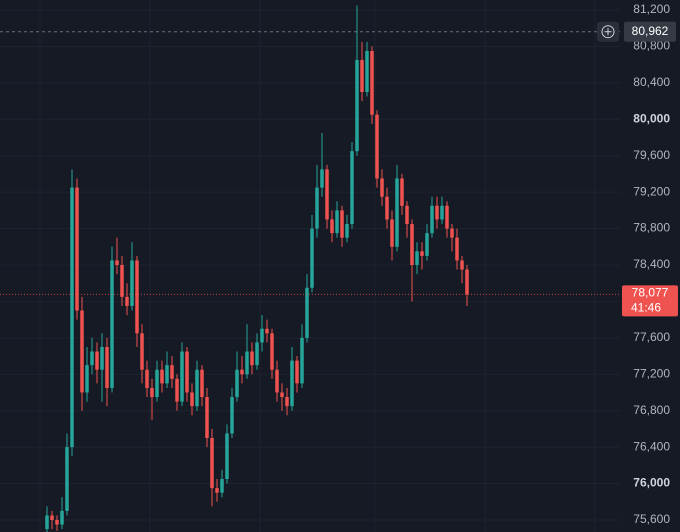  I want to click on y-tick-label: 79,600, so click(651, 155).